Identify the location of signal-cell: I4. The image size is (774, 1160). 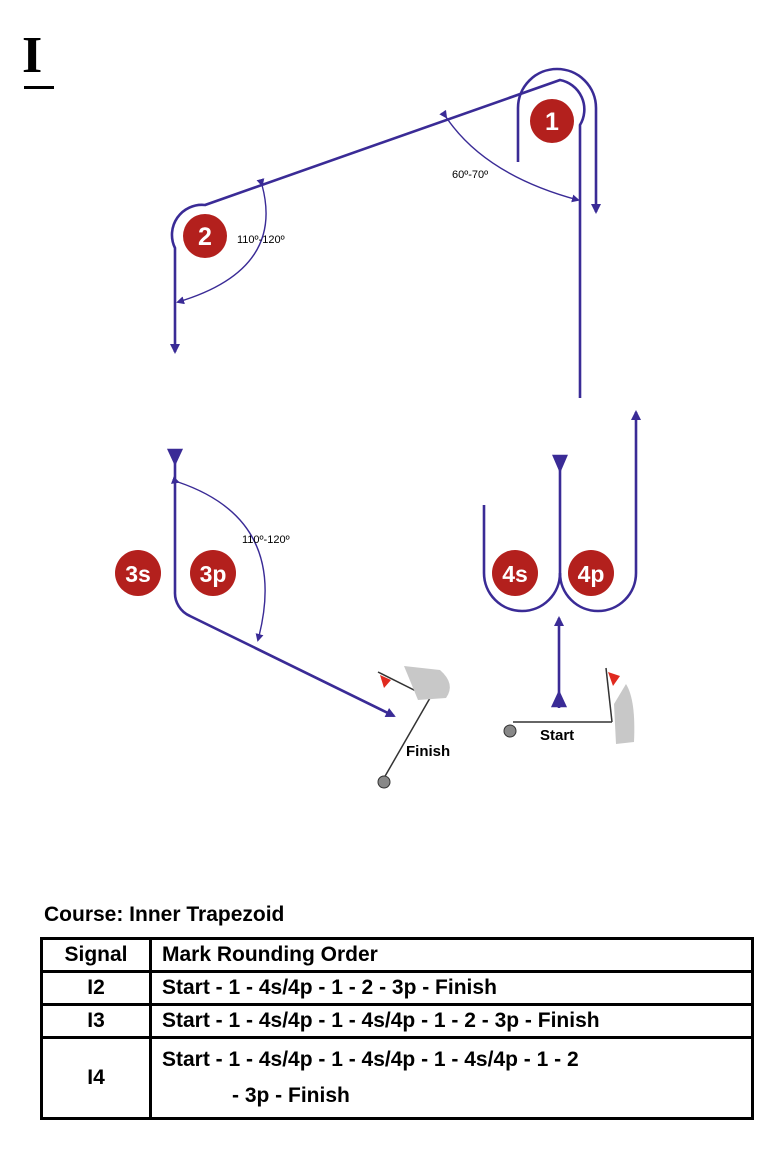
(96, 1078).